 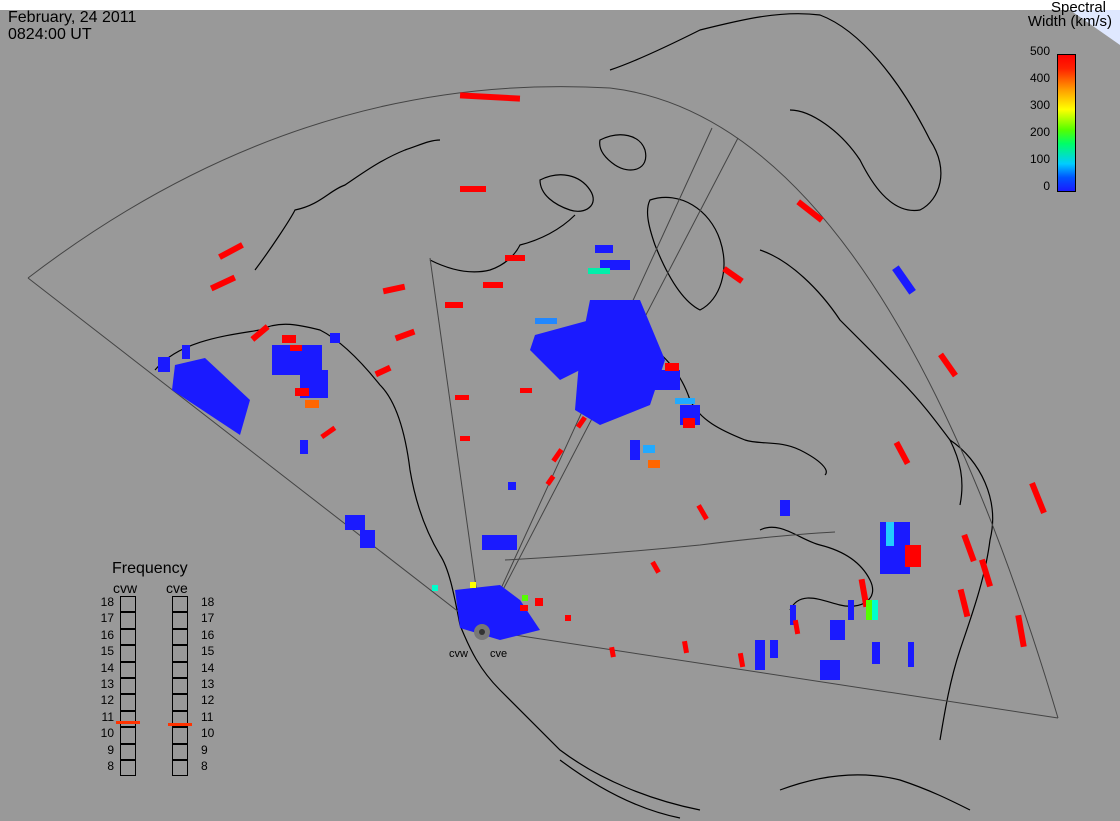 I want to click on frequency-label-right: 12, so click(x=208, y=700).